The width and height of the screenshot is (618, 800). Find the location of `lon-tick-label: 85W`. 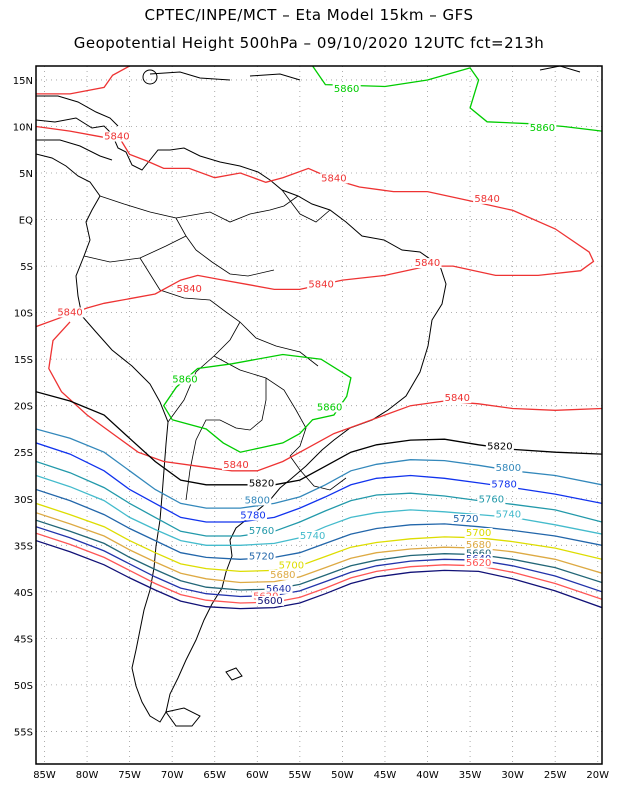

lon-tick-label: 85W is located at coordinates (44, 775).